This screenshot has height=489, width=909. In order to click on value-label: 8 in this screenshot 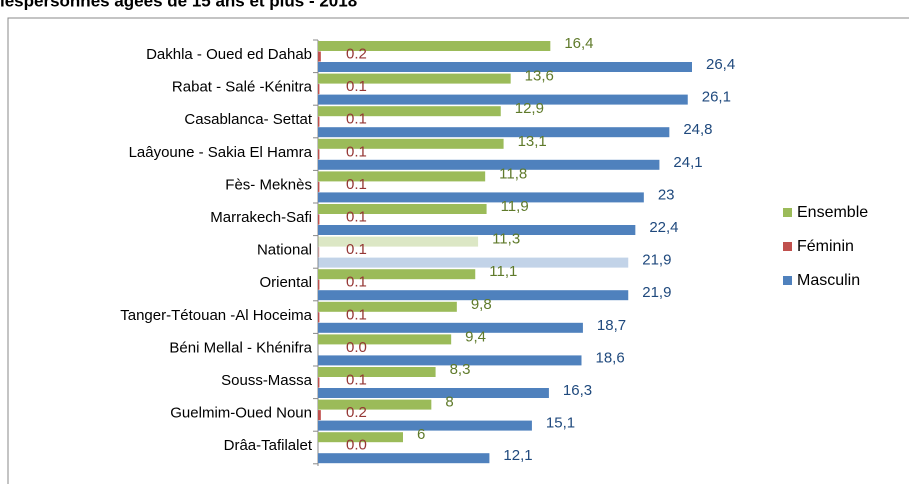, I will do `click(449, 402)`.